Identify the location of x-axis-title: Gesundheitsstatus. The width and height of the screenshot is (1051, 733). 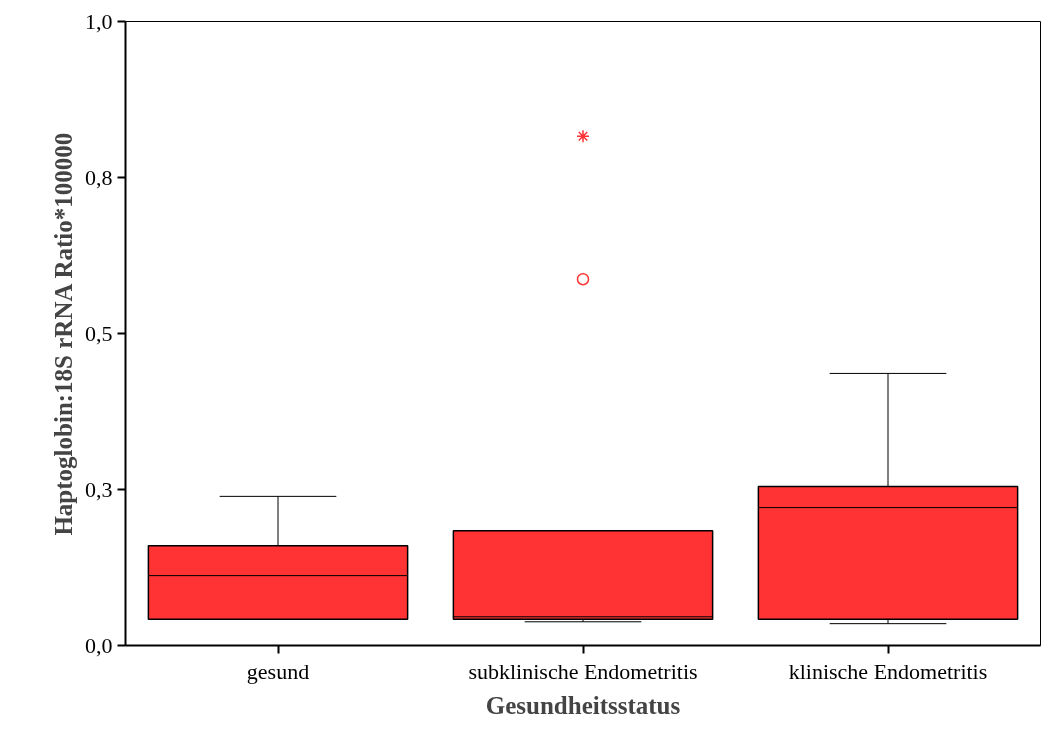
(583, 705).